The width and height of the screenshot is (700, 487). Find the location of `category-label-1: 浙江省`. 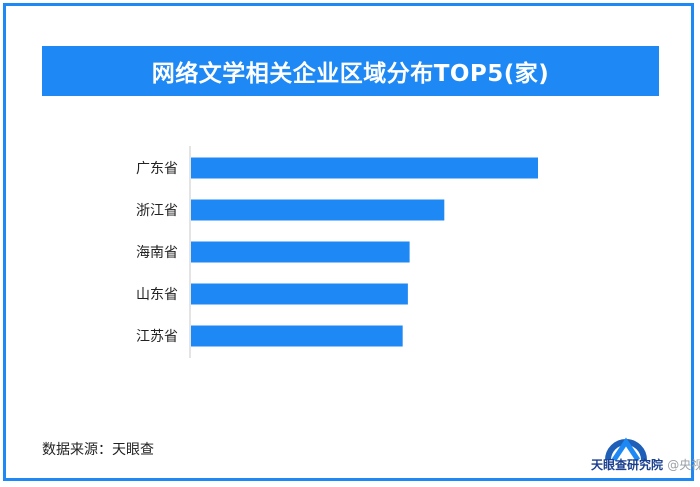

category-label-1: 浙江省 is located at coordinates (157, 211).